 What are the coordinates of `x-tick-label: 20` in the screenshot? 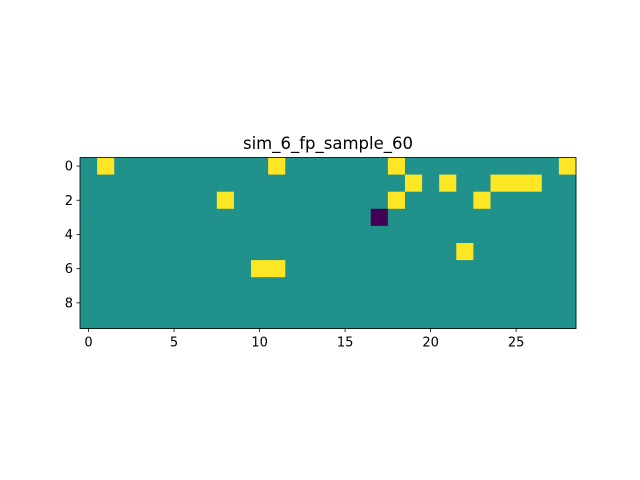 It's located at (430, 343).